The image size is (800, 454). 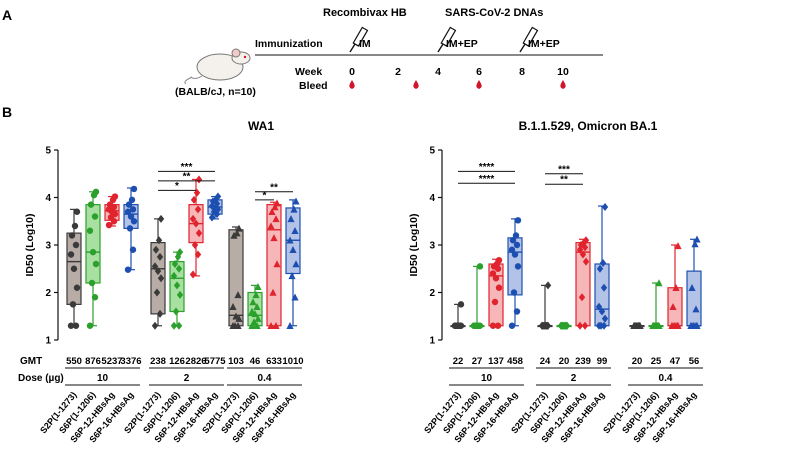 I want to click on gmt-value: 2826, so click(x=195, y=361).